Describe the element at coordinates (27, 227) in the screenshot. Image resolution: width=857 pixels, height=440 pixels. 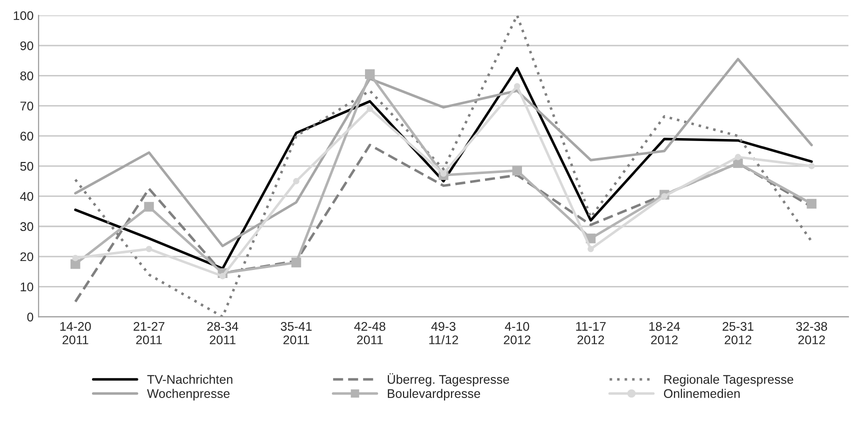
I see `y-tick-label: 30` at that location.